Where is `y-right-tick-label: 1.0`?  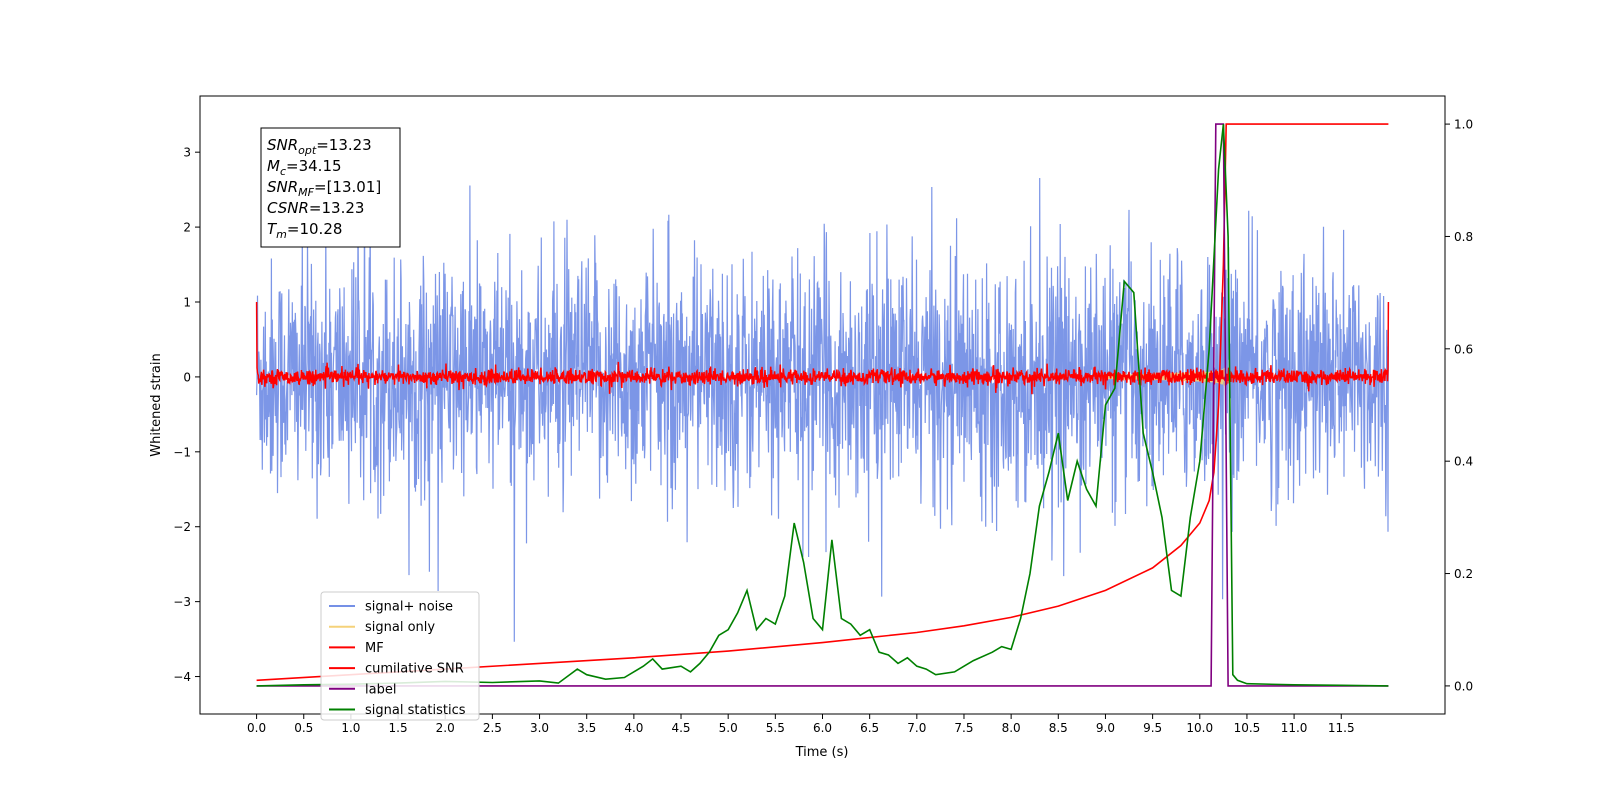 y-right-tick-label: 1.0 is located at coordinates (1463, 125).